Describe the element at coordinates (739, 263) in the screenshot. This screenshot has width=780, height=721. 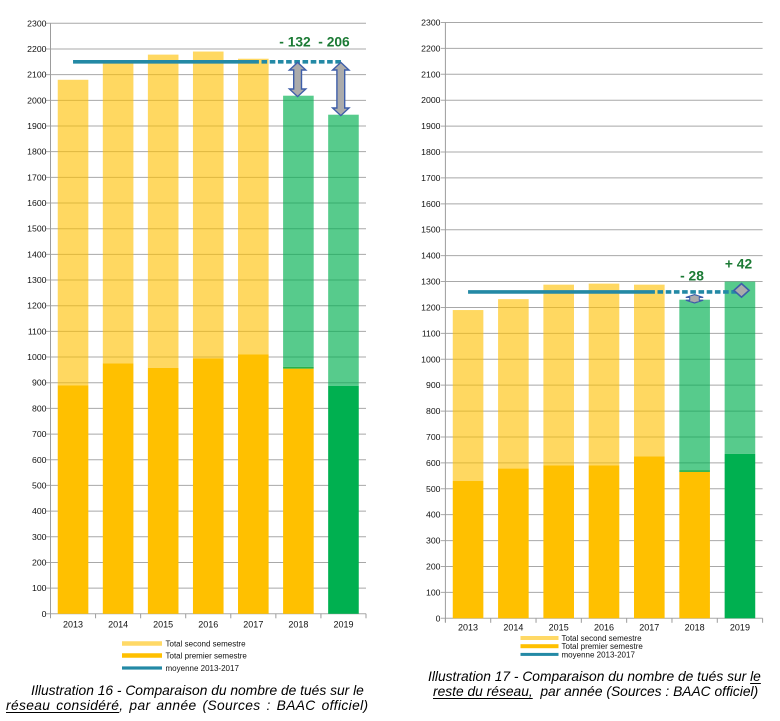
I see `svg-text: + 42` at that location.